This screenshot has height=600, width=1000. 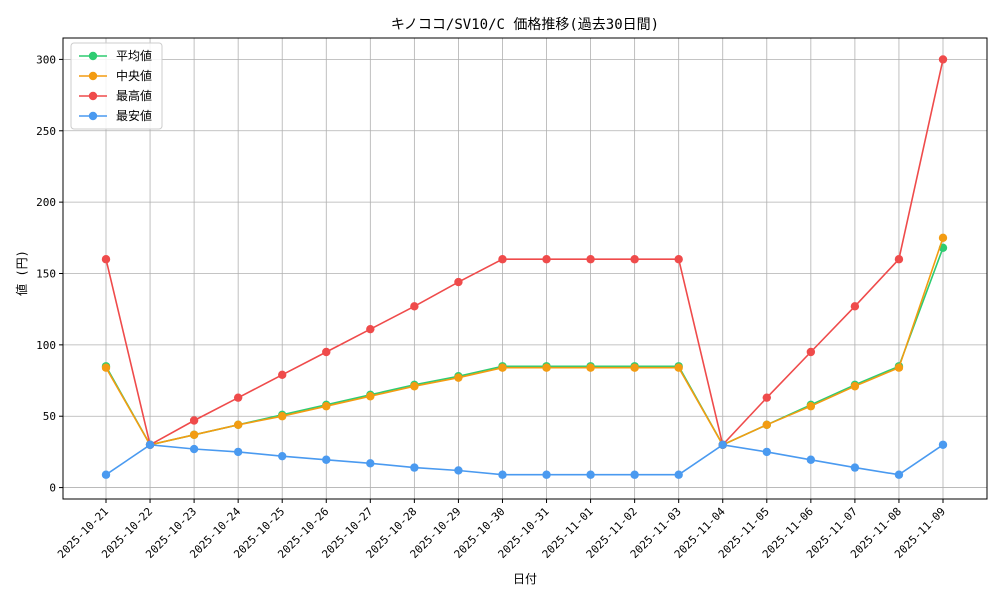 I want to click on legend-item: 最高値, so click(x=115, y=95).